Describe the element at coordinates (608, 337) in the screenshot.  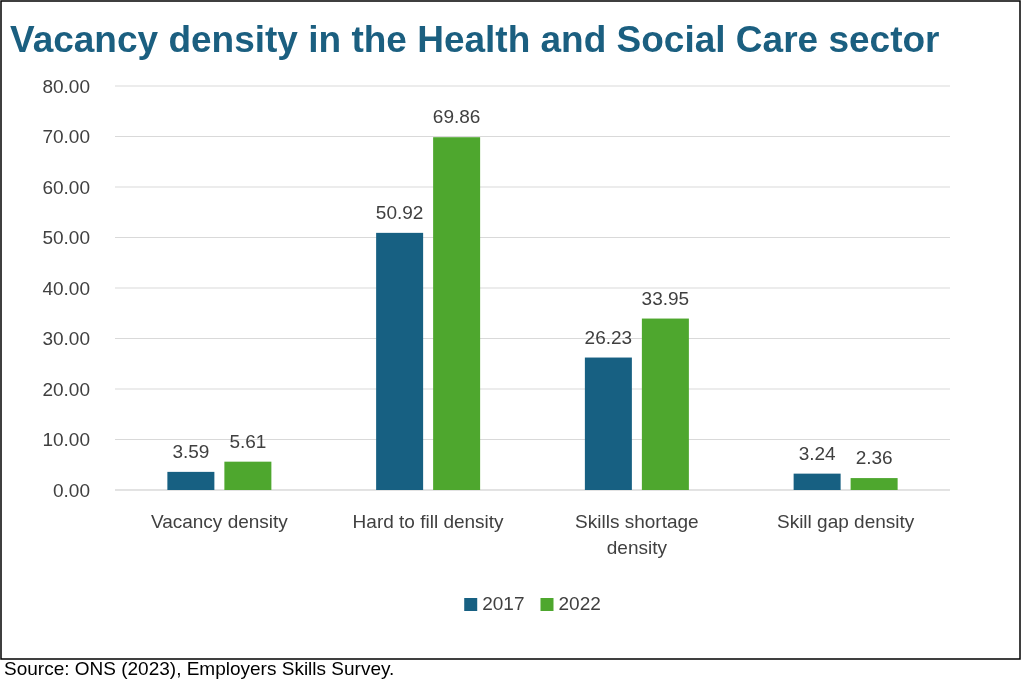
I see `data-label: 26.23` at that location.